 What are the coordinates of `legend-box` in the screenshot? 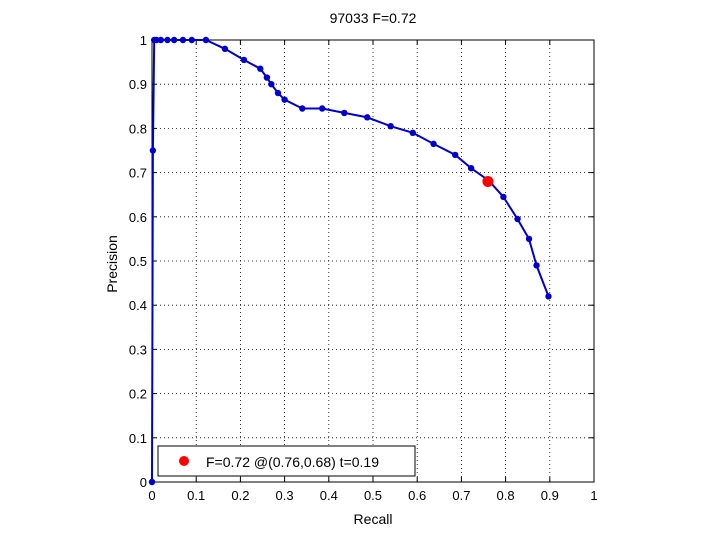 It's located at (286, 461).